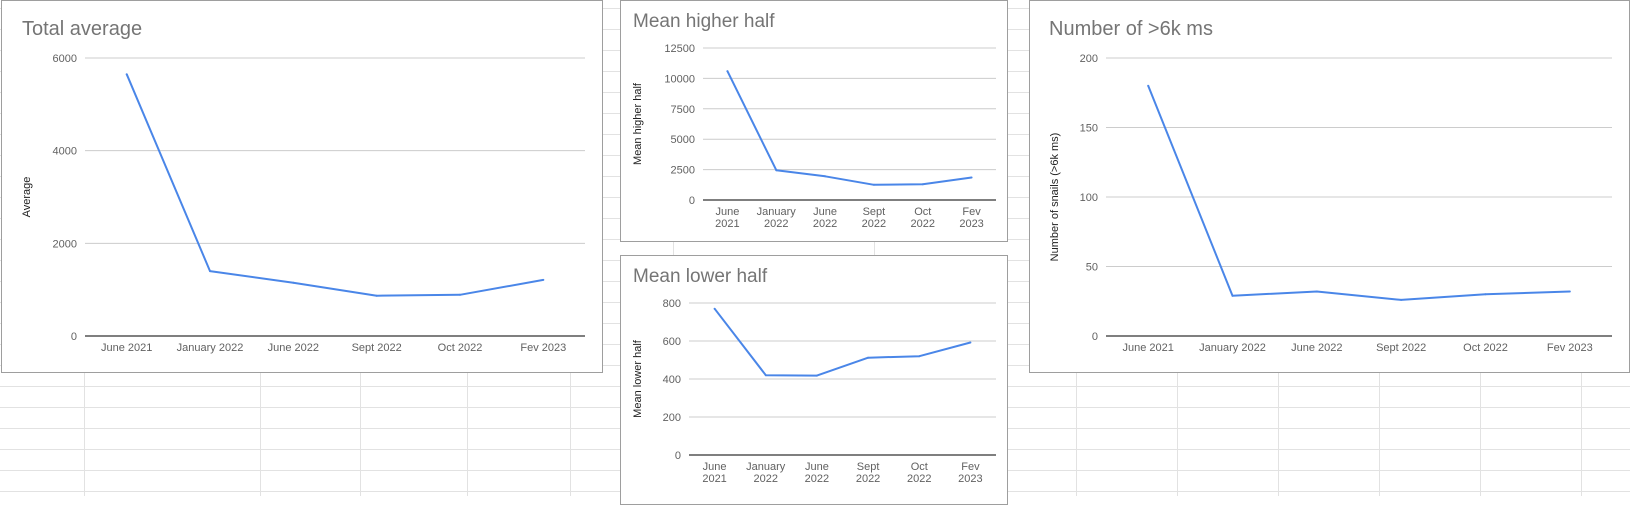 The height and width of the screenshot is (505, 1630). Describe the element at coordinates (82, 29) in the screenshot. I see `chart-title: Total average` at that location.